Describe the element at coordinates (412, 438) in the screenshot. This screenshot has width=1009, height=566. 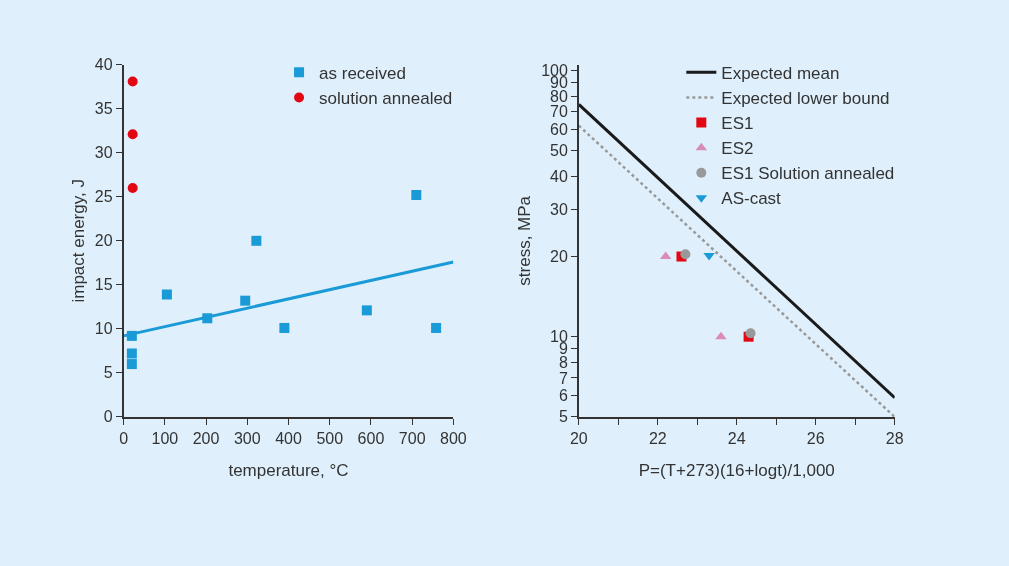
I see `x-tick-label: 700` at that location.